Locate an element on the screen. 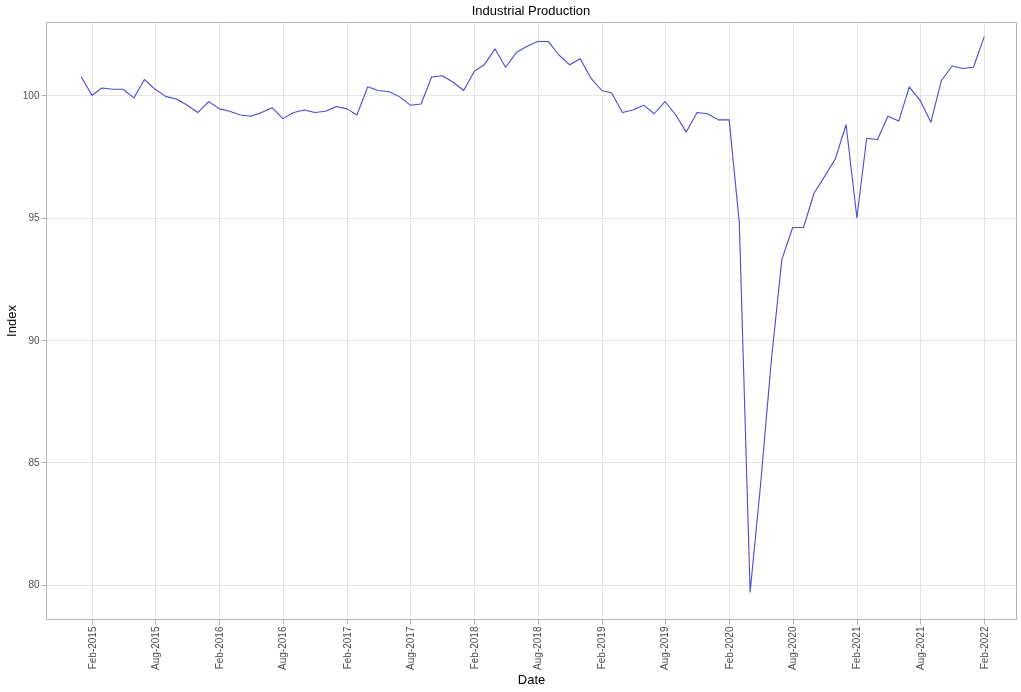 Image resolution: width=1021 pixels, height=692 pixels. x-tick-label: Aug-2016 is located at coordinates (283, 648).